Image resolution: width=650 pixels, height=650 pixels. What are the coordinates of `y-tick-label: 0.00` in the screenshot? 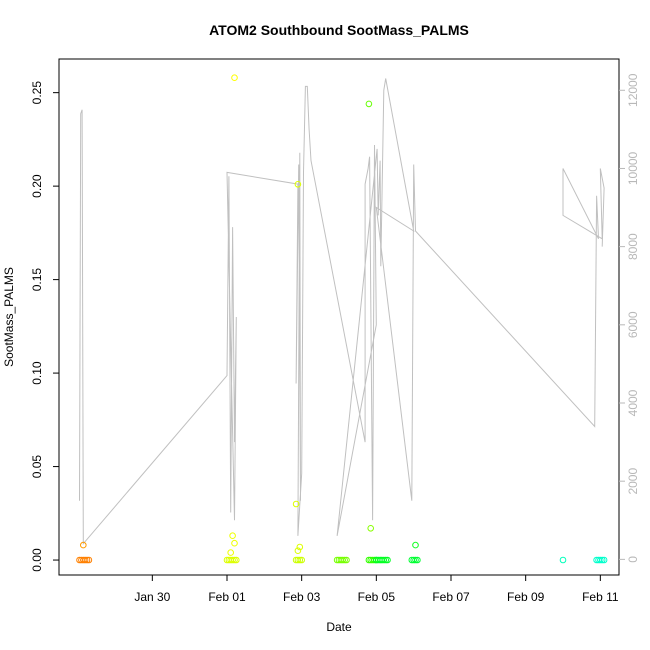 It's located at (37, 560).